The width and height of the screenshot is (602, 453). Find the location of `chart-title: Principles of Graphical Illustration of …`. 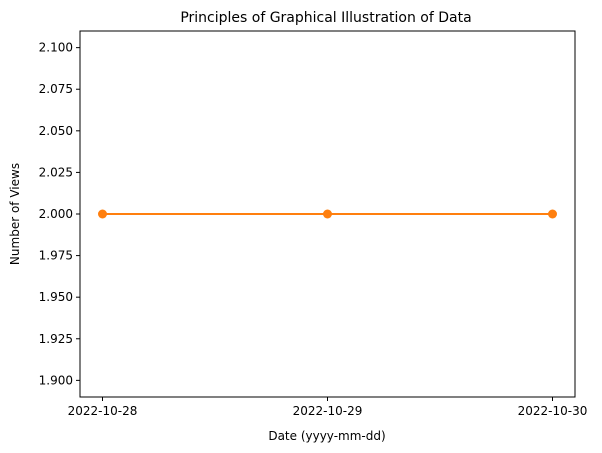

chart-title: Principles of Graphical Illustration of … is located at coordinates (325, 18).